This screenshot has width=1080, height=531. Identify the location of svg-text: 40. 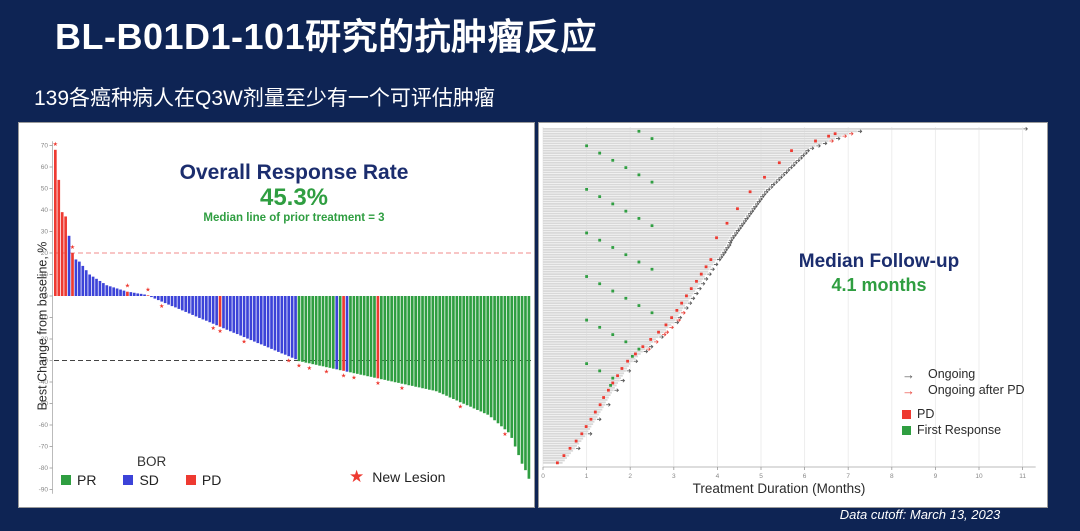
(45, 210).